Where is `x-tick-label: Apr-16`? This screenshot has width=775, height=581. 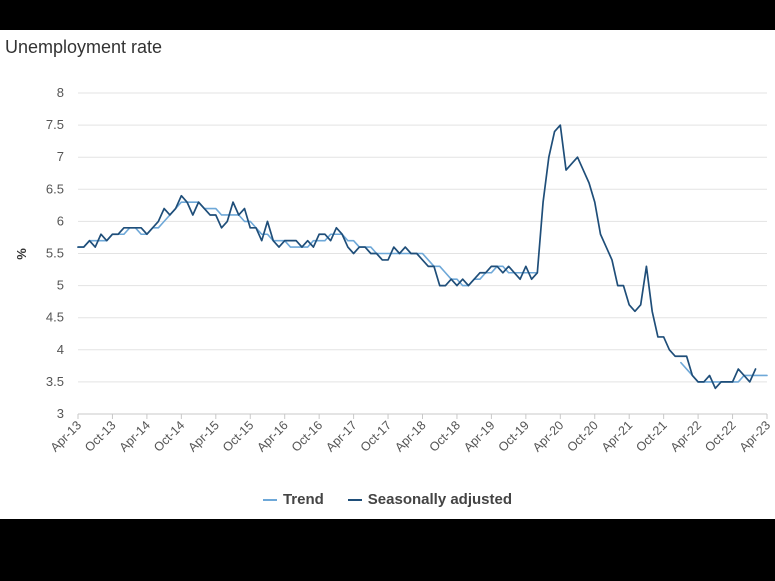 x-tick-label: Apr-16 is located at coordinates (272, 436).